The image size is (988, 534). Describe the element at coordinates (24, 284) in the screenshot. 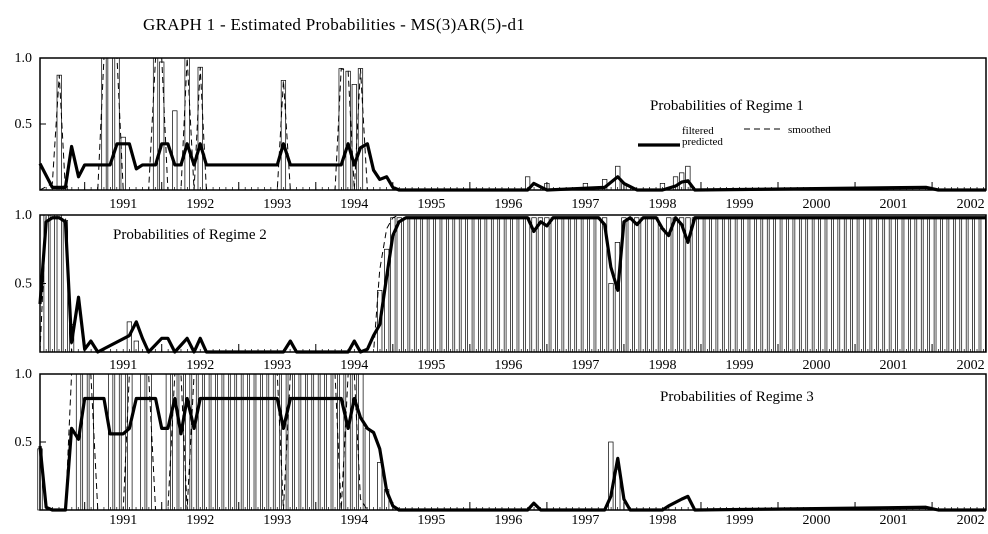

I see `y-tick-label: 0.5` at that location.